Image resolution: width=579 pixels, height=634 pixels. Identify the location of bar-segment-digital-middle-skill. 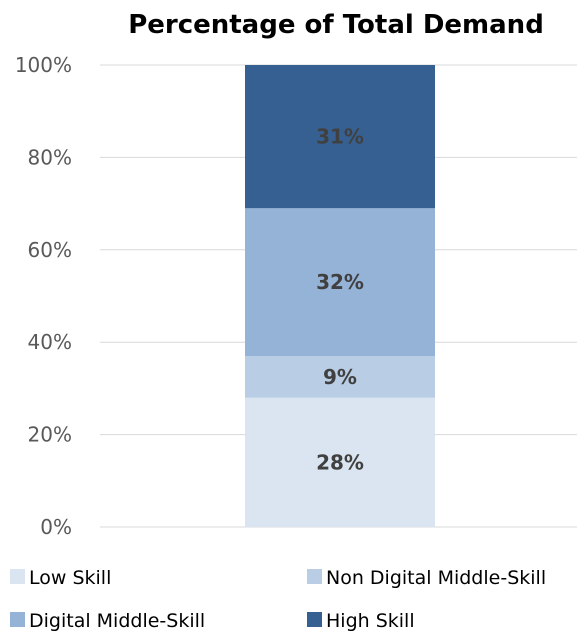
(340, 282).